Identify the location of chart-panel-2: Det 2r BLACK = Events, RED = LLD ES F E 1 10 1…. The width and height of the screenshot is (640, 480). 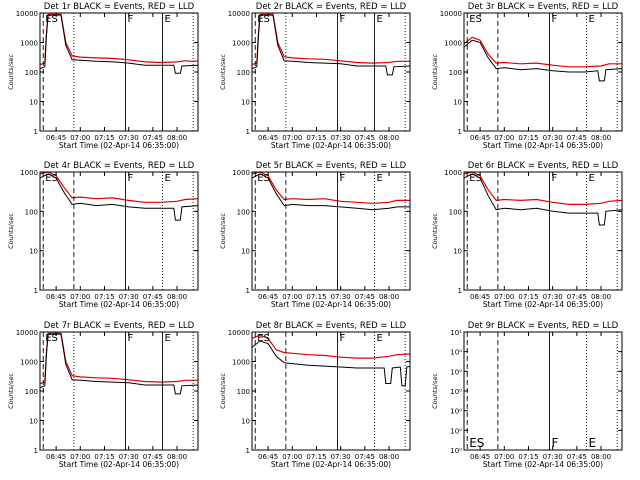
(315, 76).